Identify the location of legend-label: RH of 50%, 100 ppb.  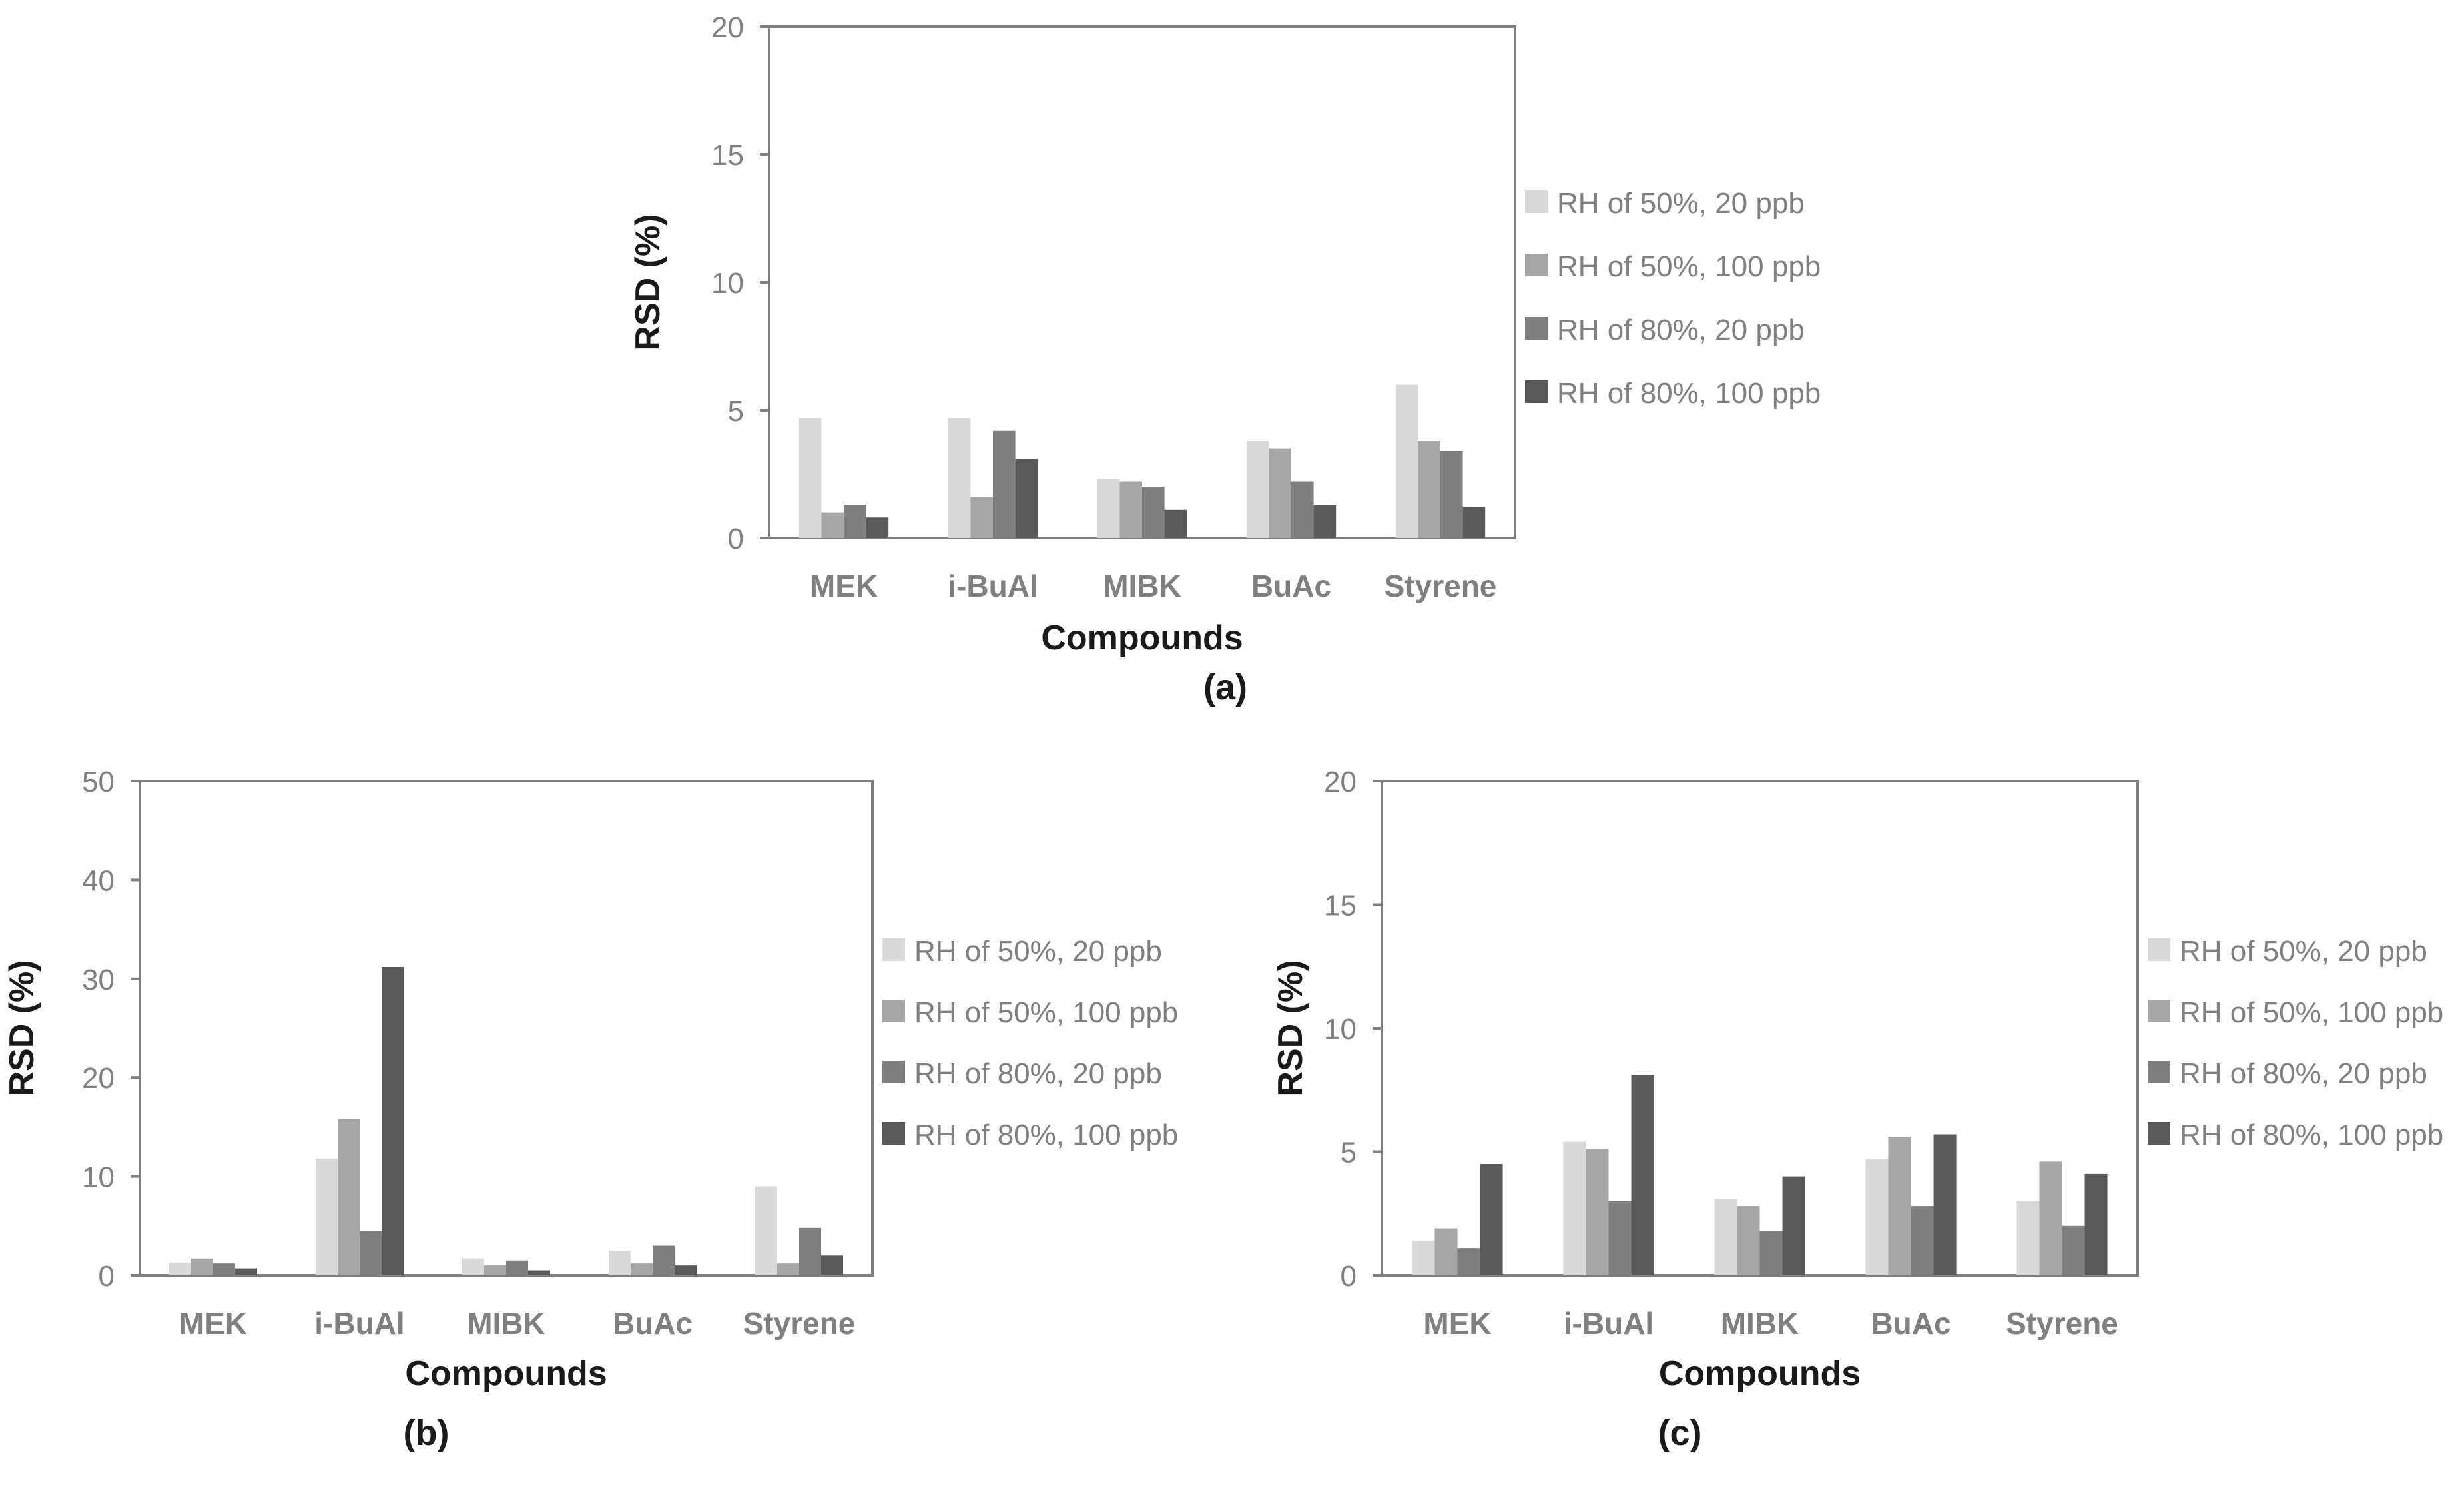
(1046, 1012).